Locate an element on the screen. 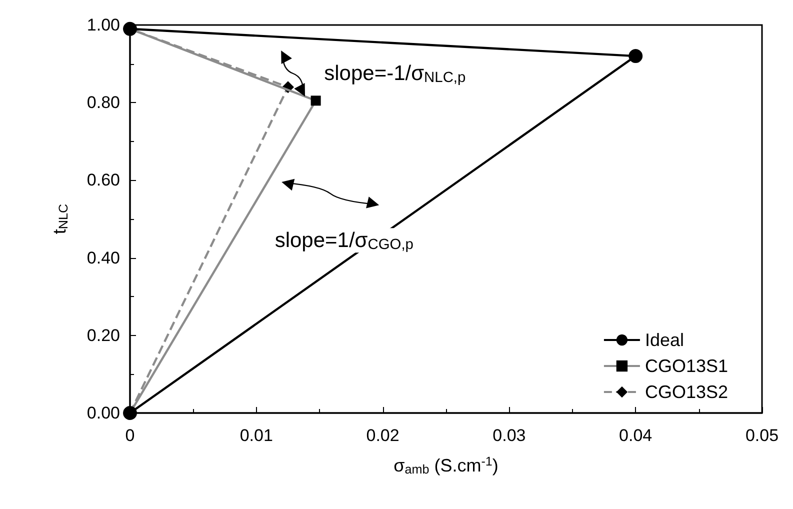 Image resolution: width=793 pixels, height=509 pixels. legend-label: CGO13S2 is located at coordinates (686, 392).